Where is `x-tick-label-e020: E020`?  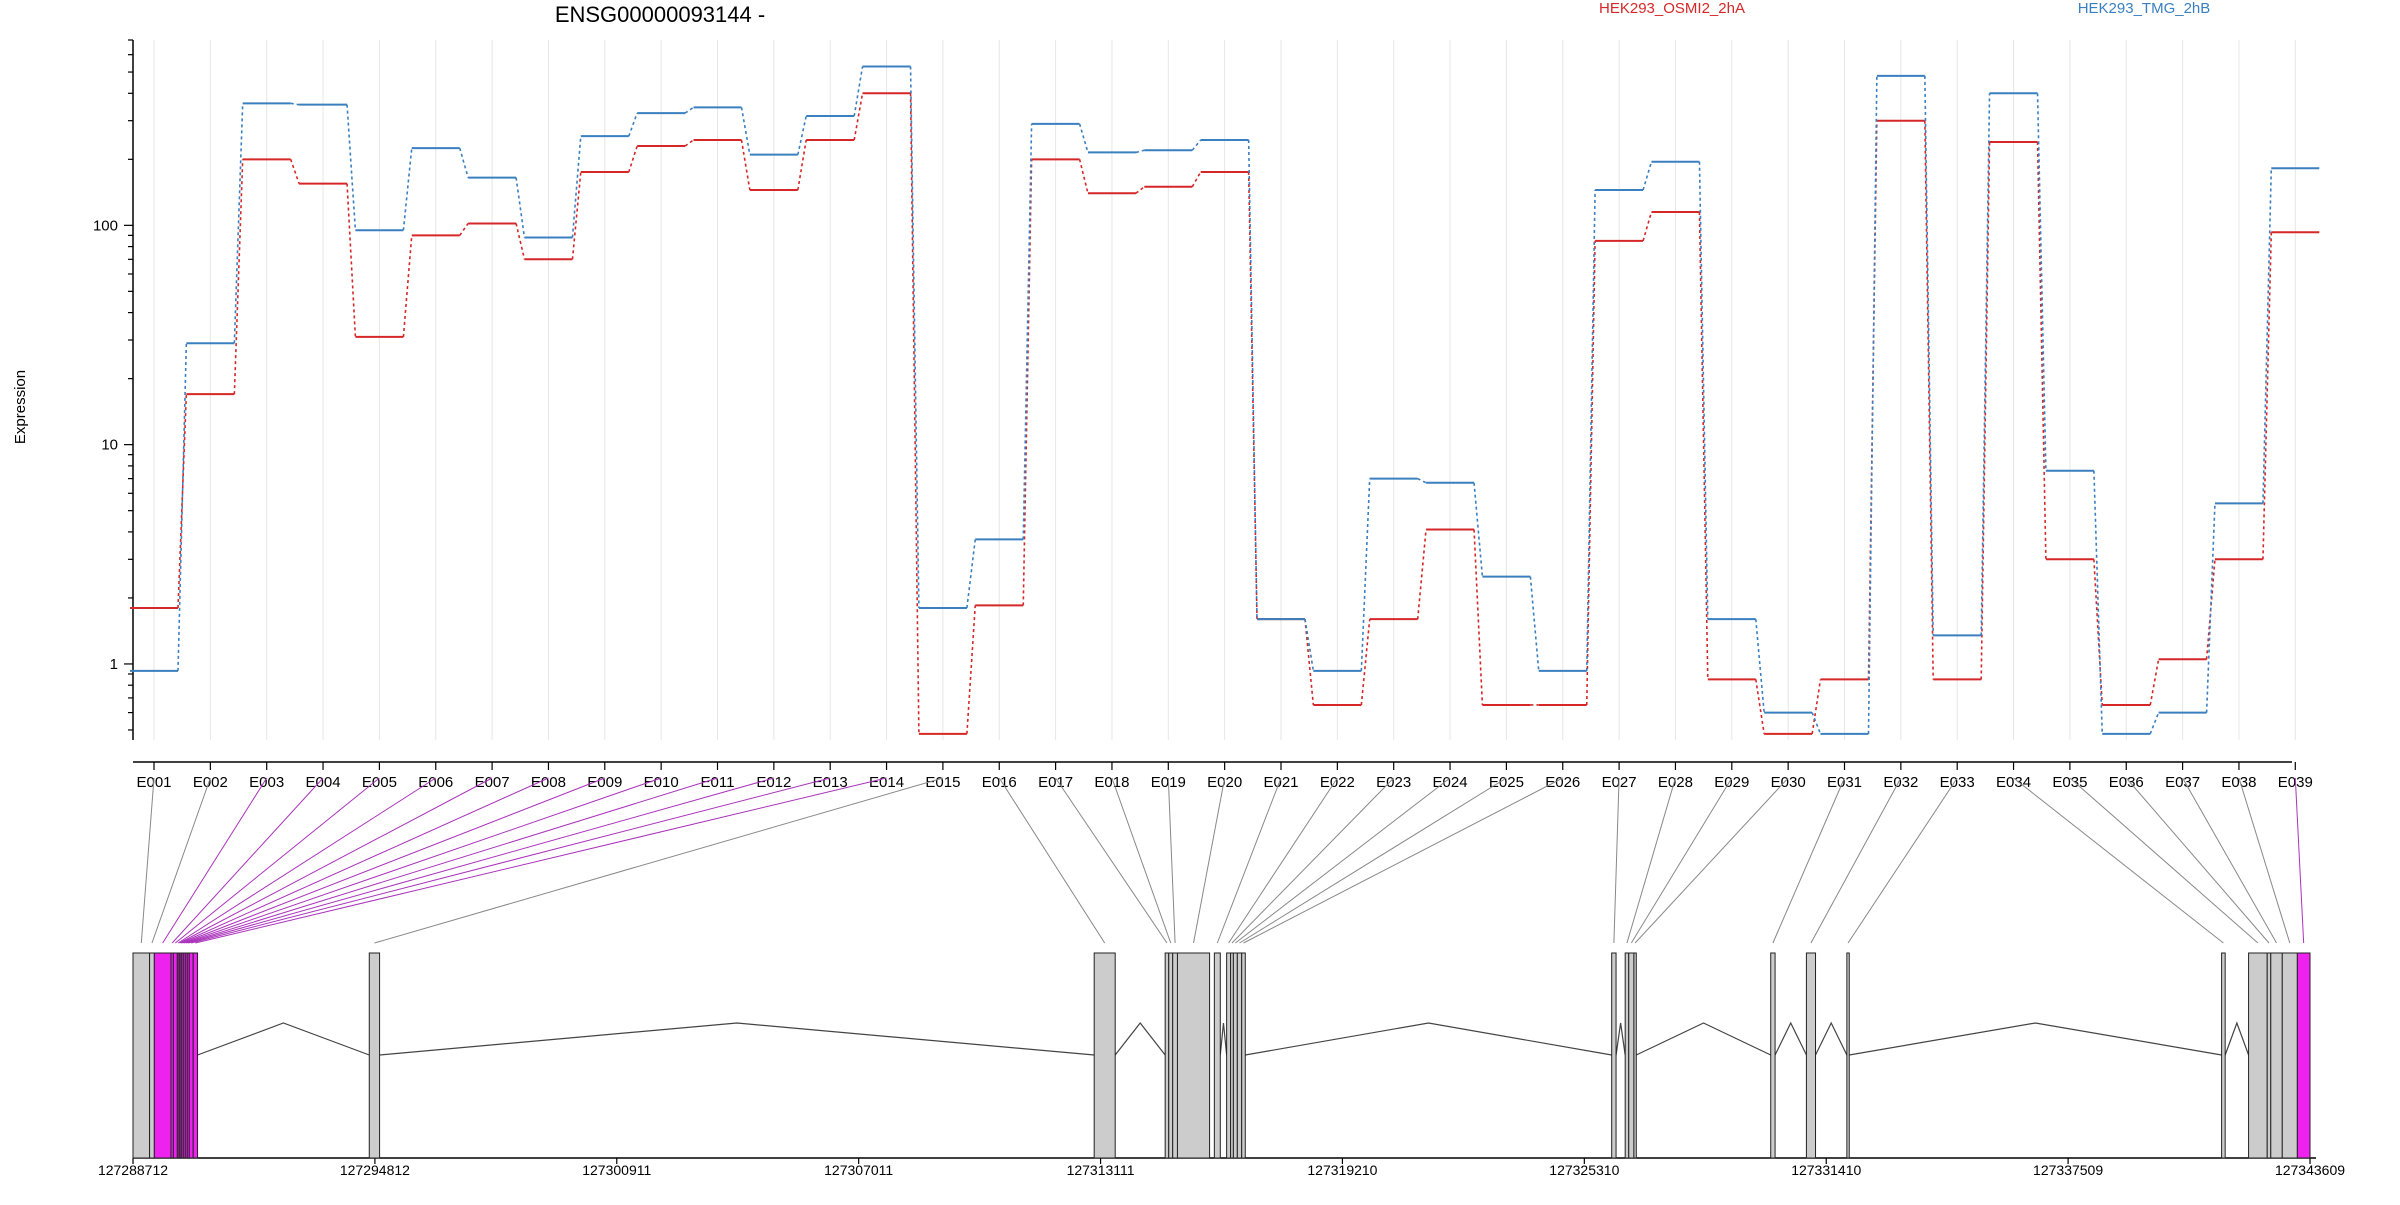 x-tick-label-e020: E020 is located at coordinates (1224, 782).